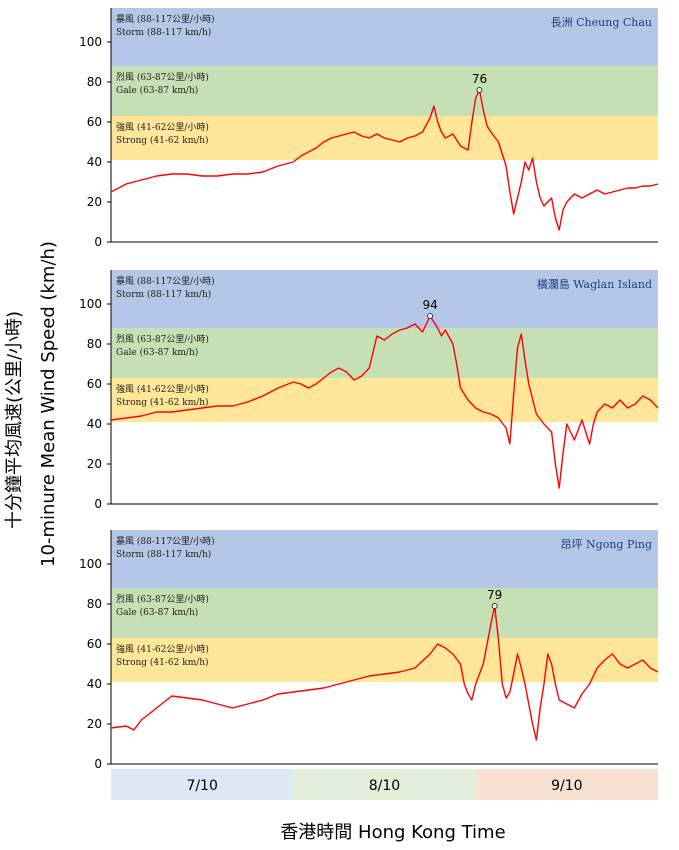  I want to click on band-strong, so click(384, 400).